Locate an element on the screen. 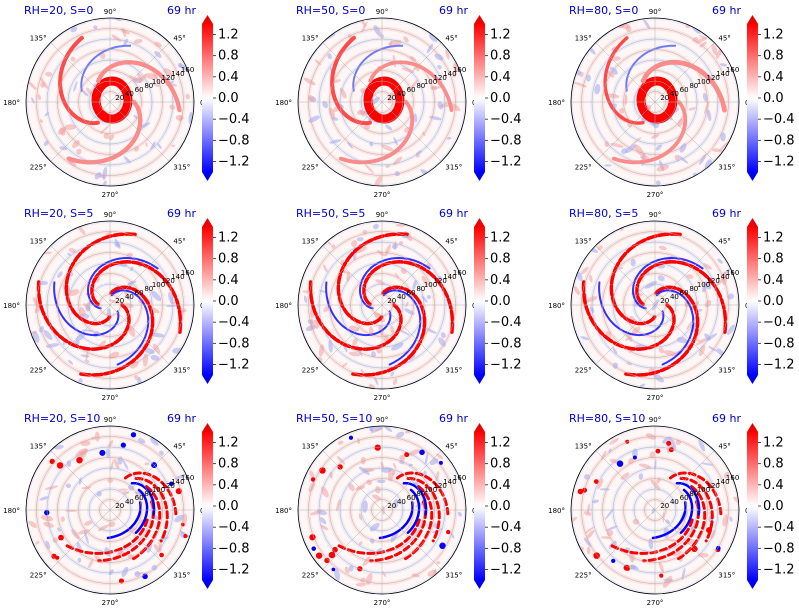  colorbar-tick-label: 0.4 is located at coordinates (228, 77).